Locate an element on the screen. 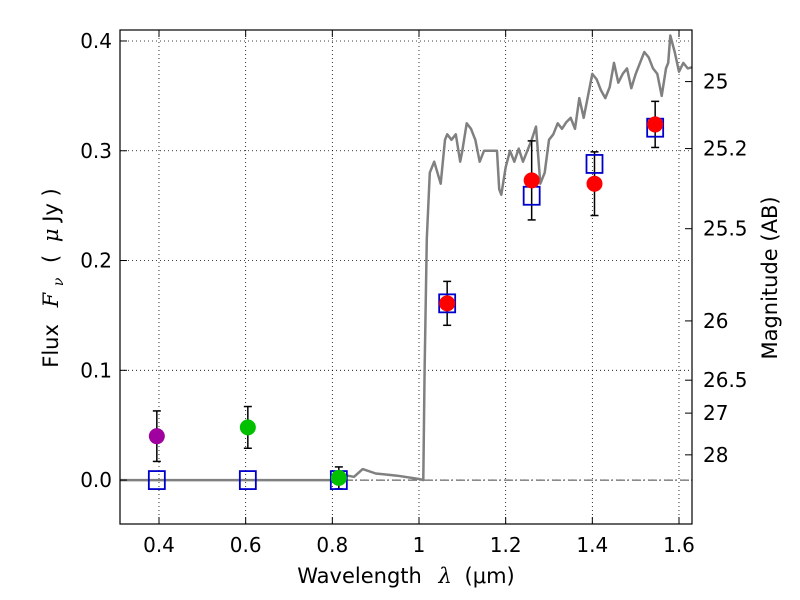 The height and width of the screenshot is (600, 800). mag-tick-label: 25.5 is located at coordinates (725, 229).